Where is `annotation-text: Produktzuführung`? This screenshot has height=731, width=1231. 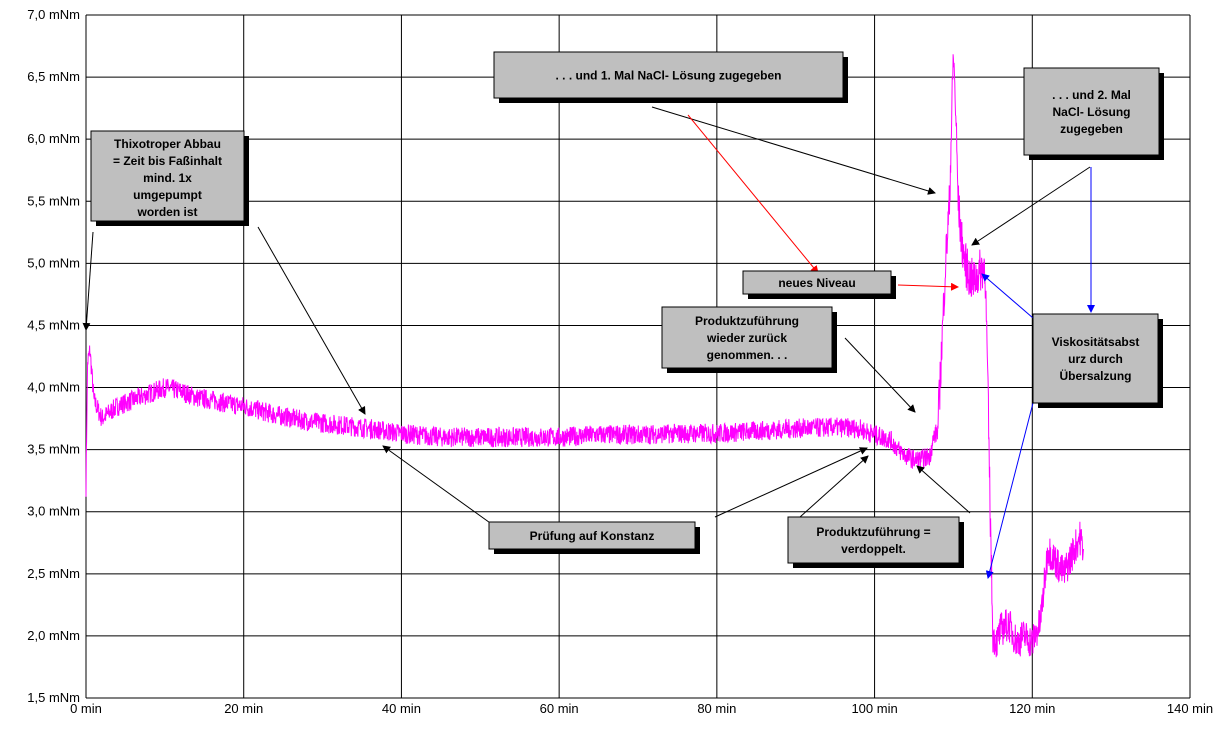
annotation-text: Produktzuführung is located at coordinates (747, 321).